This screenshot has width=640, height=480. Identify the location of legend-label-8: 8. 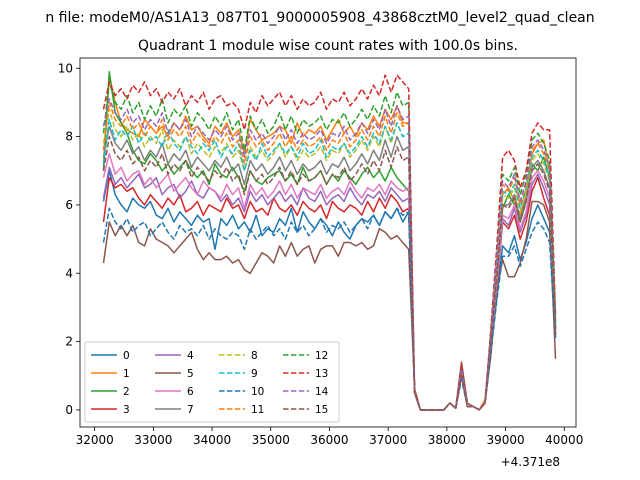
(254, 356).